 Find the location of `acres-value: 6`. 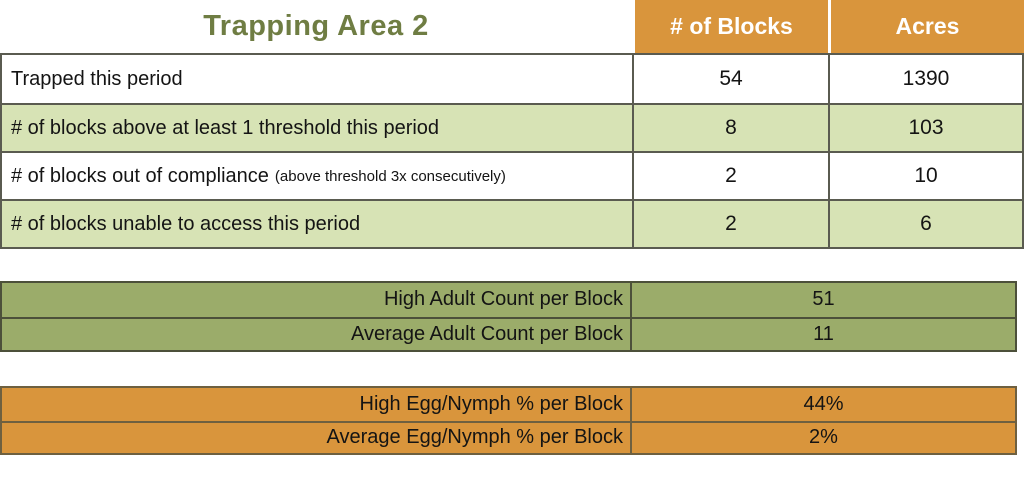

acres-value: 6 is located at coordinates (925, 224).